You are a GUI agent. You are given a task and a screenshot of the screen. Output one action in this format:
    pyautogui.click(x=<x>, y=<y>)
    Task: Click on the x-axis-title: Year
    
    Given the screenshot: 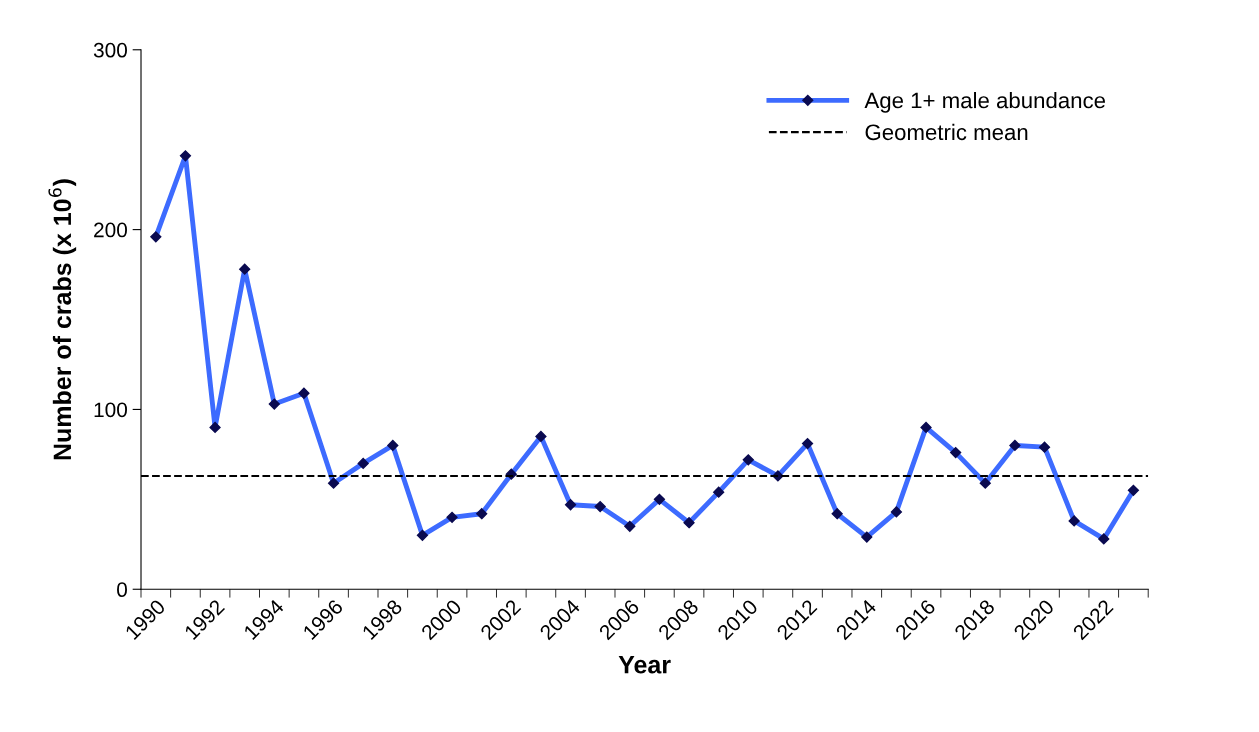 What is the action you would take?
    pyautogui.click(x=644, y=665)
    